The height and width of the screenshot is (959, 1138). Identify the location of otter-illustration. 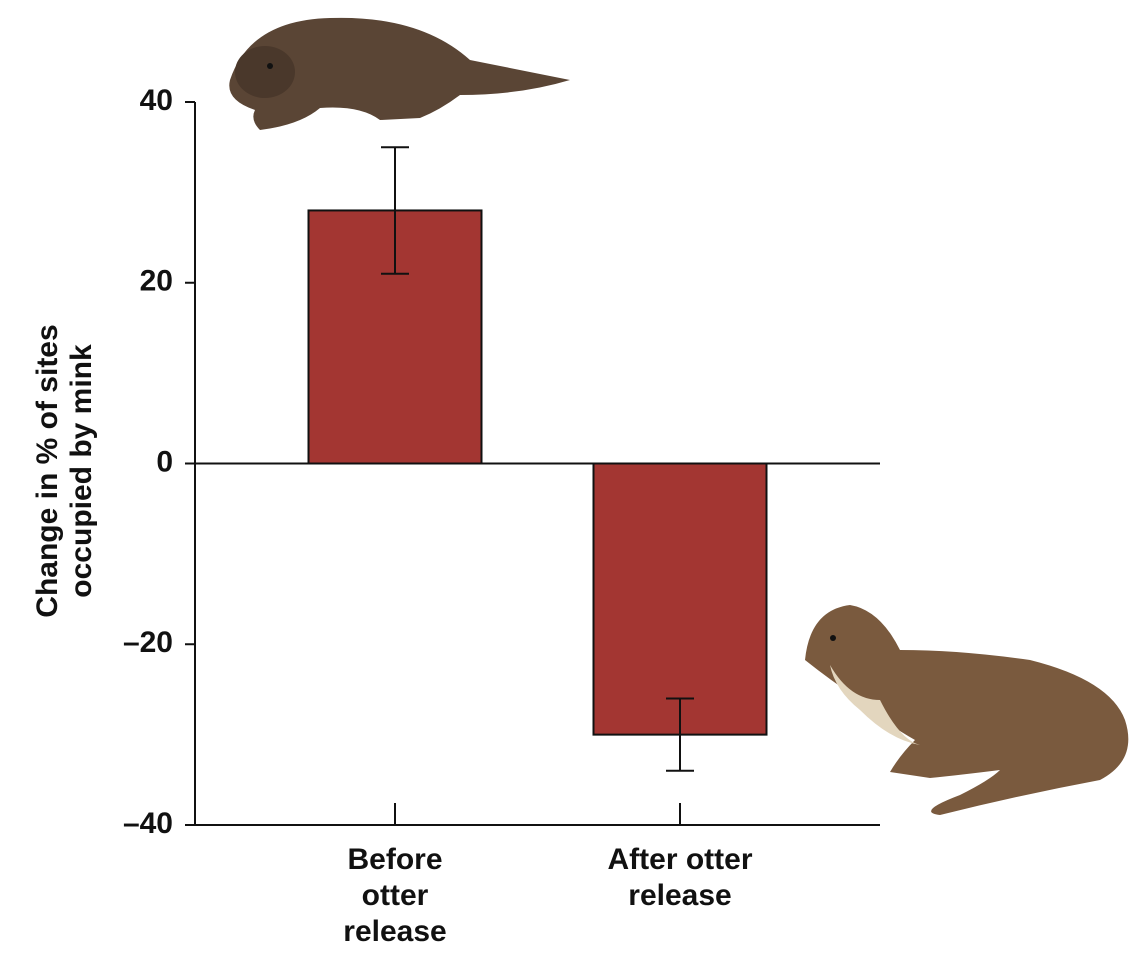
(967, 710).